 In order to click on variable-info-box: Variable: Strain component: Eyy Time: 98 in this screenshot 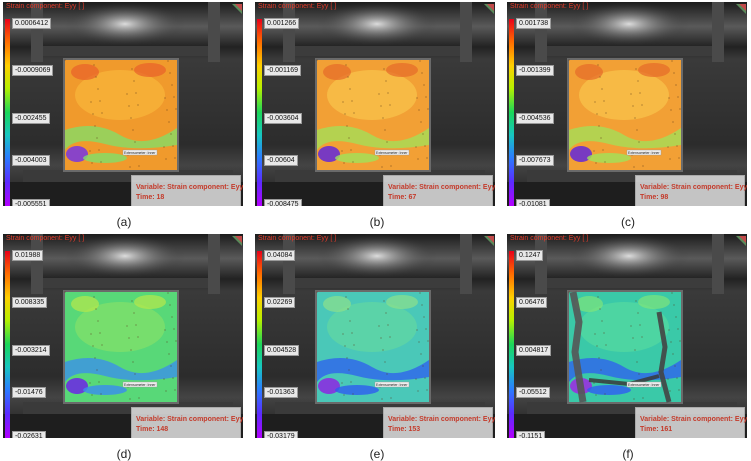, I will do `click(691, 190)`.